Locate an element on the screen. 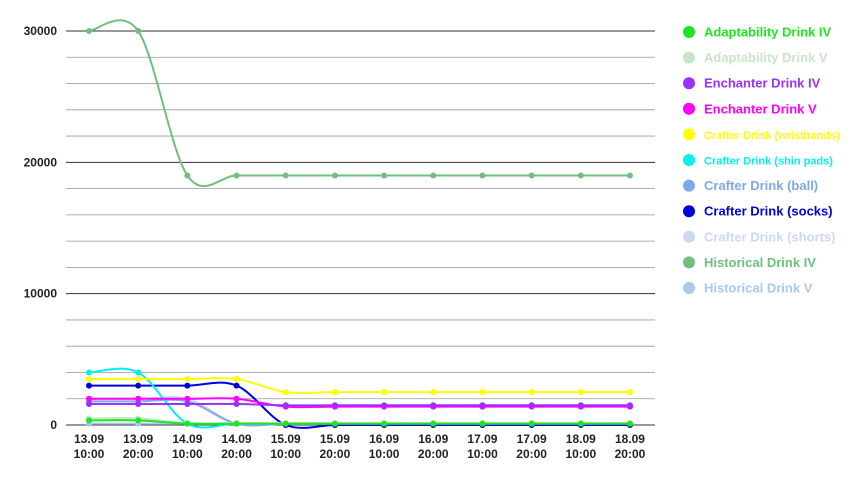 This screenshot has height=484, width=858. x-tick-label-date: 17.09 is located at coordinates (532, 439).